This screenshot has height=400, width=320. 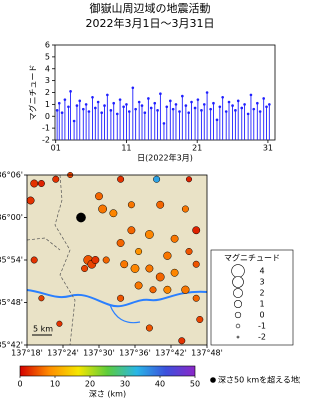 What do you see at coordinates (47, 68) in the screenshot?
I see `y-tick-label: 4` at bounding box center [47, 68].